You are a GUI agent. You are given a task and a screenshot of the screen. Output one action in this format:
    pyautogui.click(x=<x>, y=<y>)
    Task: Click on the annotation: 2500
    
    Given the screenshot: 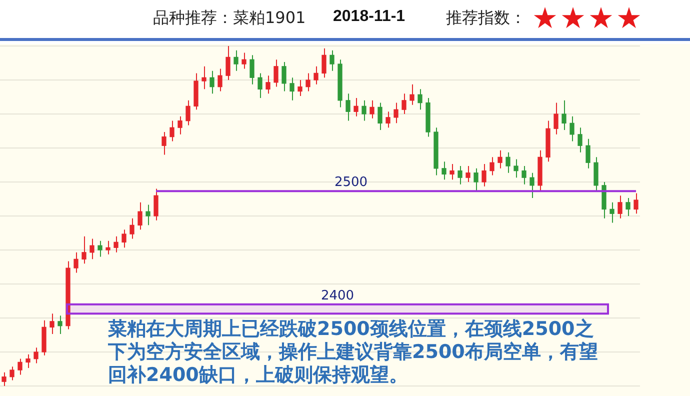 What is the action you would take?
    pyautogui.click(x=351, y=182)
    